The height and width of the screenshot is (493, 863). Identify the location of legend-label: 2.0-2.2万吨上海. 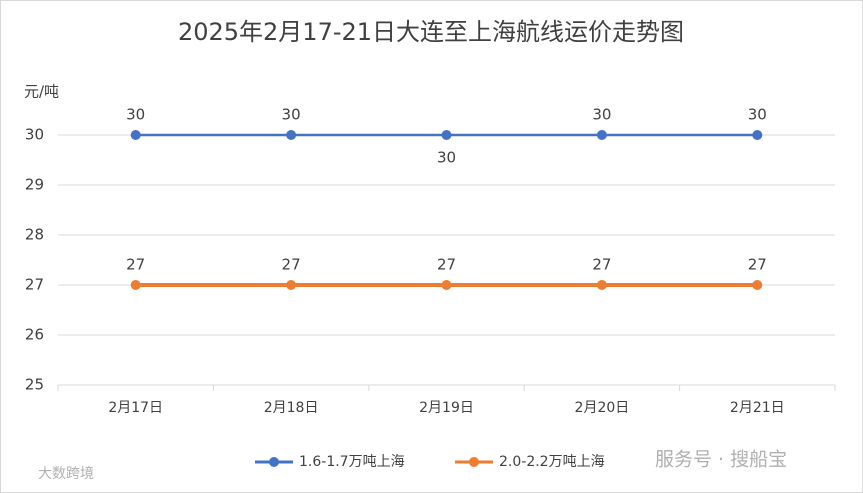
(552, 462).